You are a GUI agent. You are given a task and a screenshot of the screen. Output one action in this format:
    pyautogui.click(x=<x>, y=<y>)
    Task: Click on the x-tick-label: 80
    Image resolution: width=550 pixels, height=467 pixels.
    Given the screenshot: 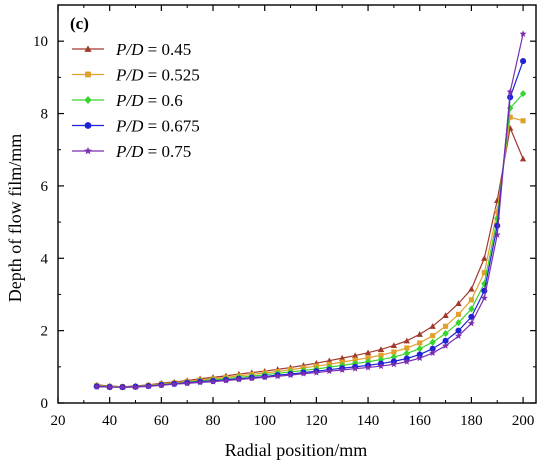 What is the action you would take?
    pyautogui.click(x=213, y=421)
    